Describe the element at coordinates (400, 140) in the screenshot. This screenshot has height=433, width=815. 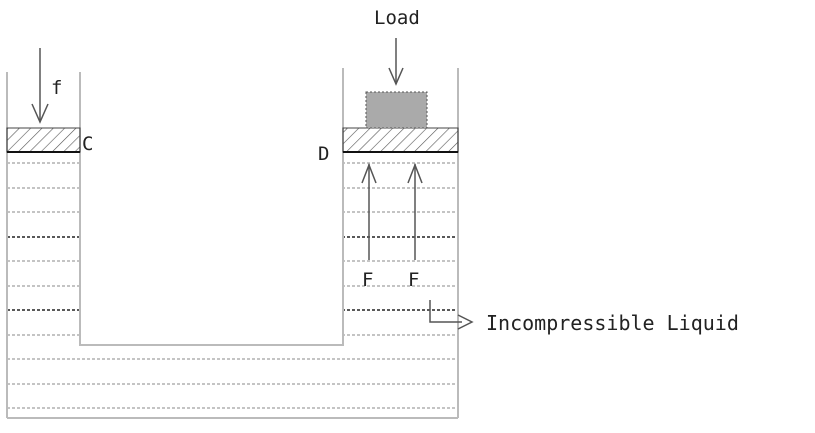
I see `piston-d` at that location.